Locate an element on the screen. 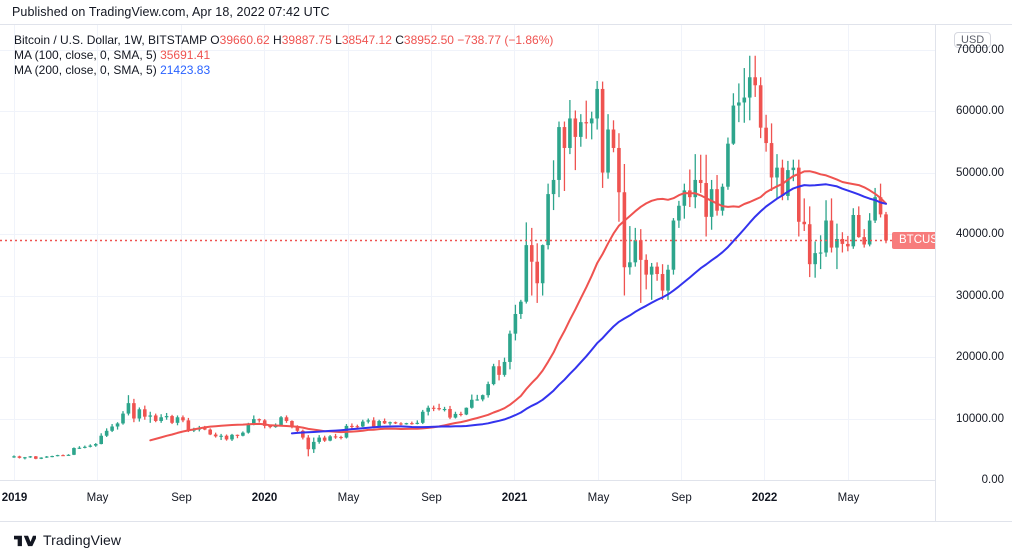 The height and width of the screenshot is (558, 1012). currency-badge: USD is located at coordinates (973, 40).